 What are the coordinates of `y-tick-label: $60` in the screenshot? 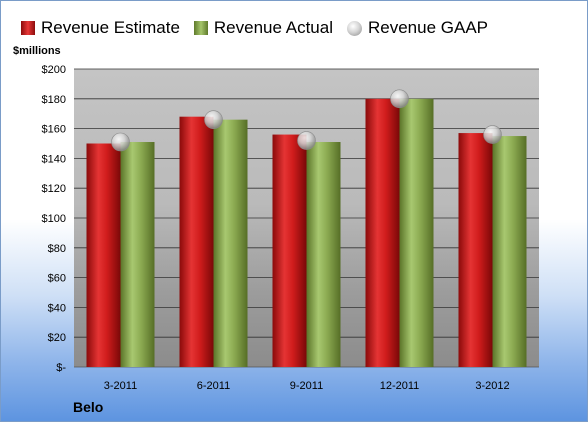 It's located at (57, 279).